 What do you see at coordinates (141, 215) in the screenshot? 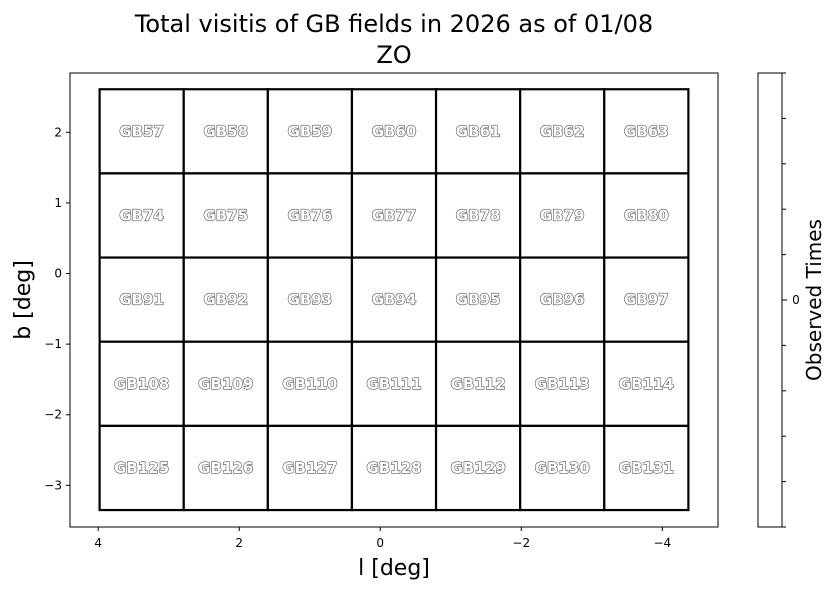
I see `field-label: GB74` at bounding box center [141, 215].